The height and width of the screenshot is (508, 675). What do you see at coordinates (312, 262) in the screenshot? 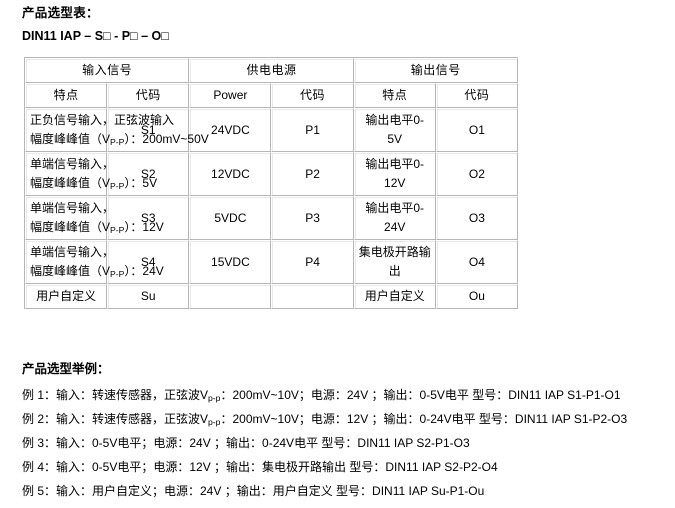
I see `cell-power-code: P4` at bounding box center [312, 262].